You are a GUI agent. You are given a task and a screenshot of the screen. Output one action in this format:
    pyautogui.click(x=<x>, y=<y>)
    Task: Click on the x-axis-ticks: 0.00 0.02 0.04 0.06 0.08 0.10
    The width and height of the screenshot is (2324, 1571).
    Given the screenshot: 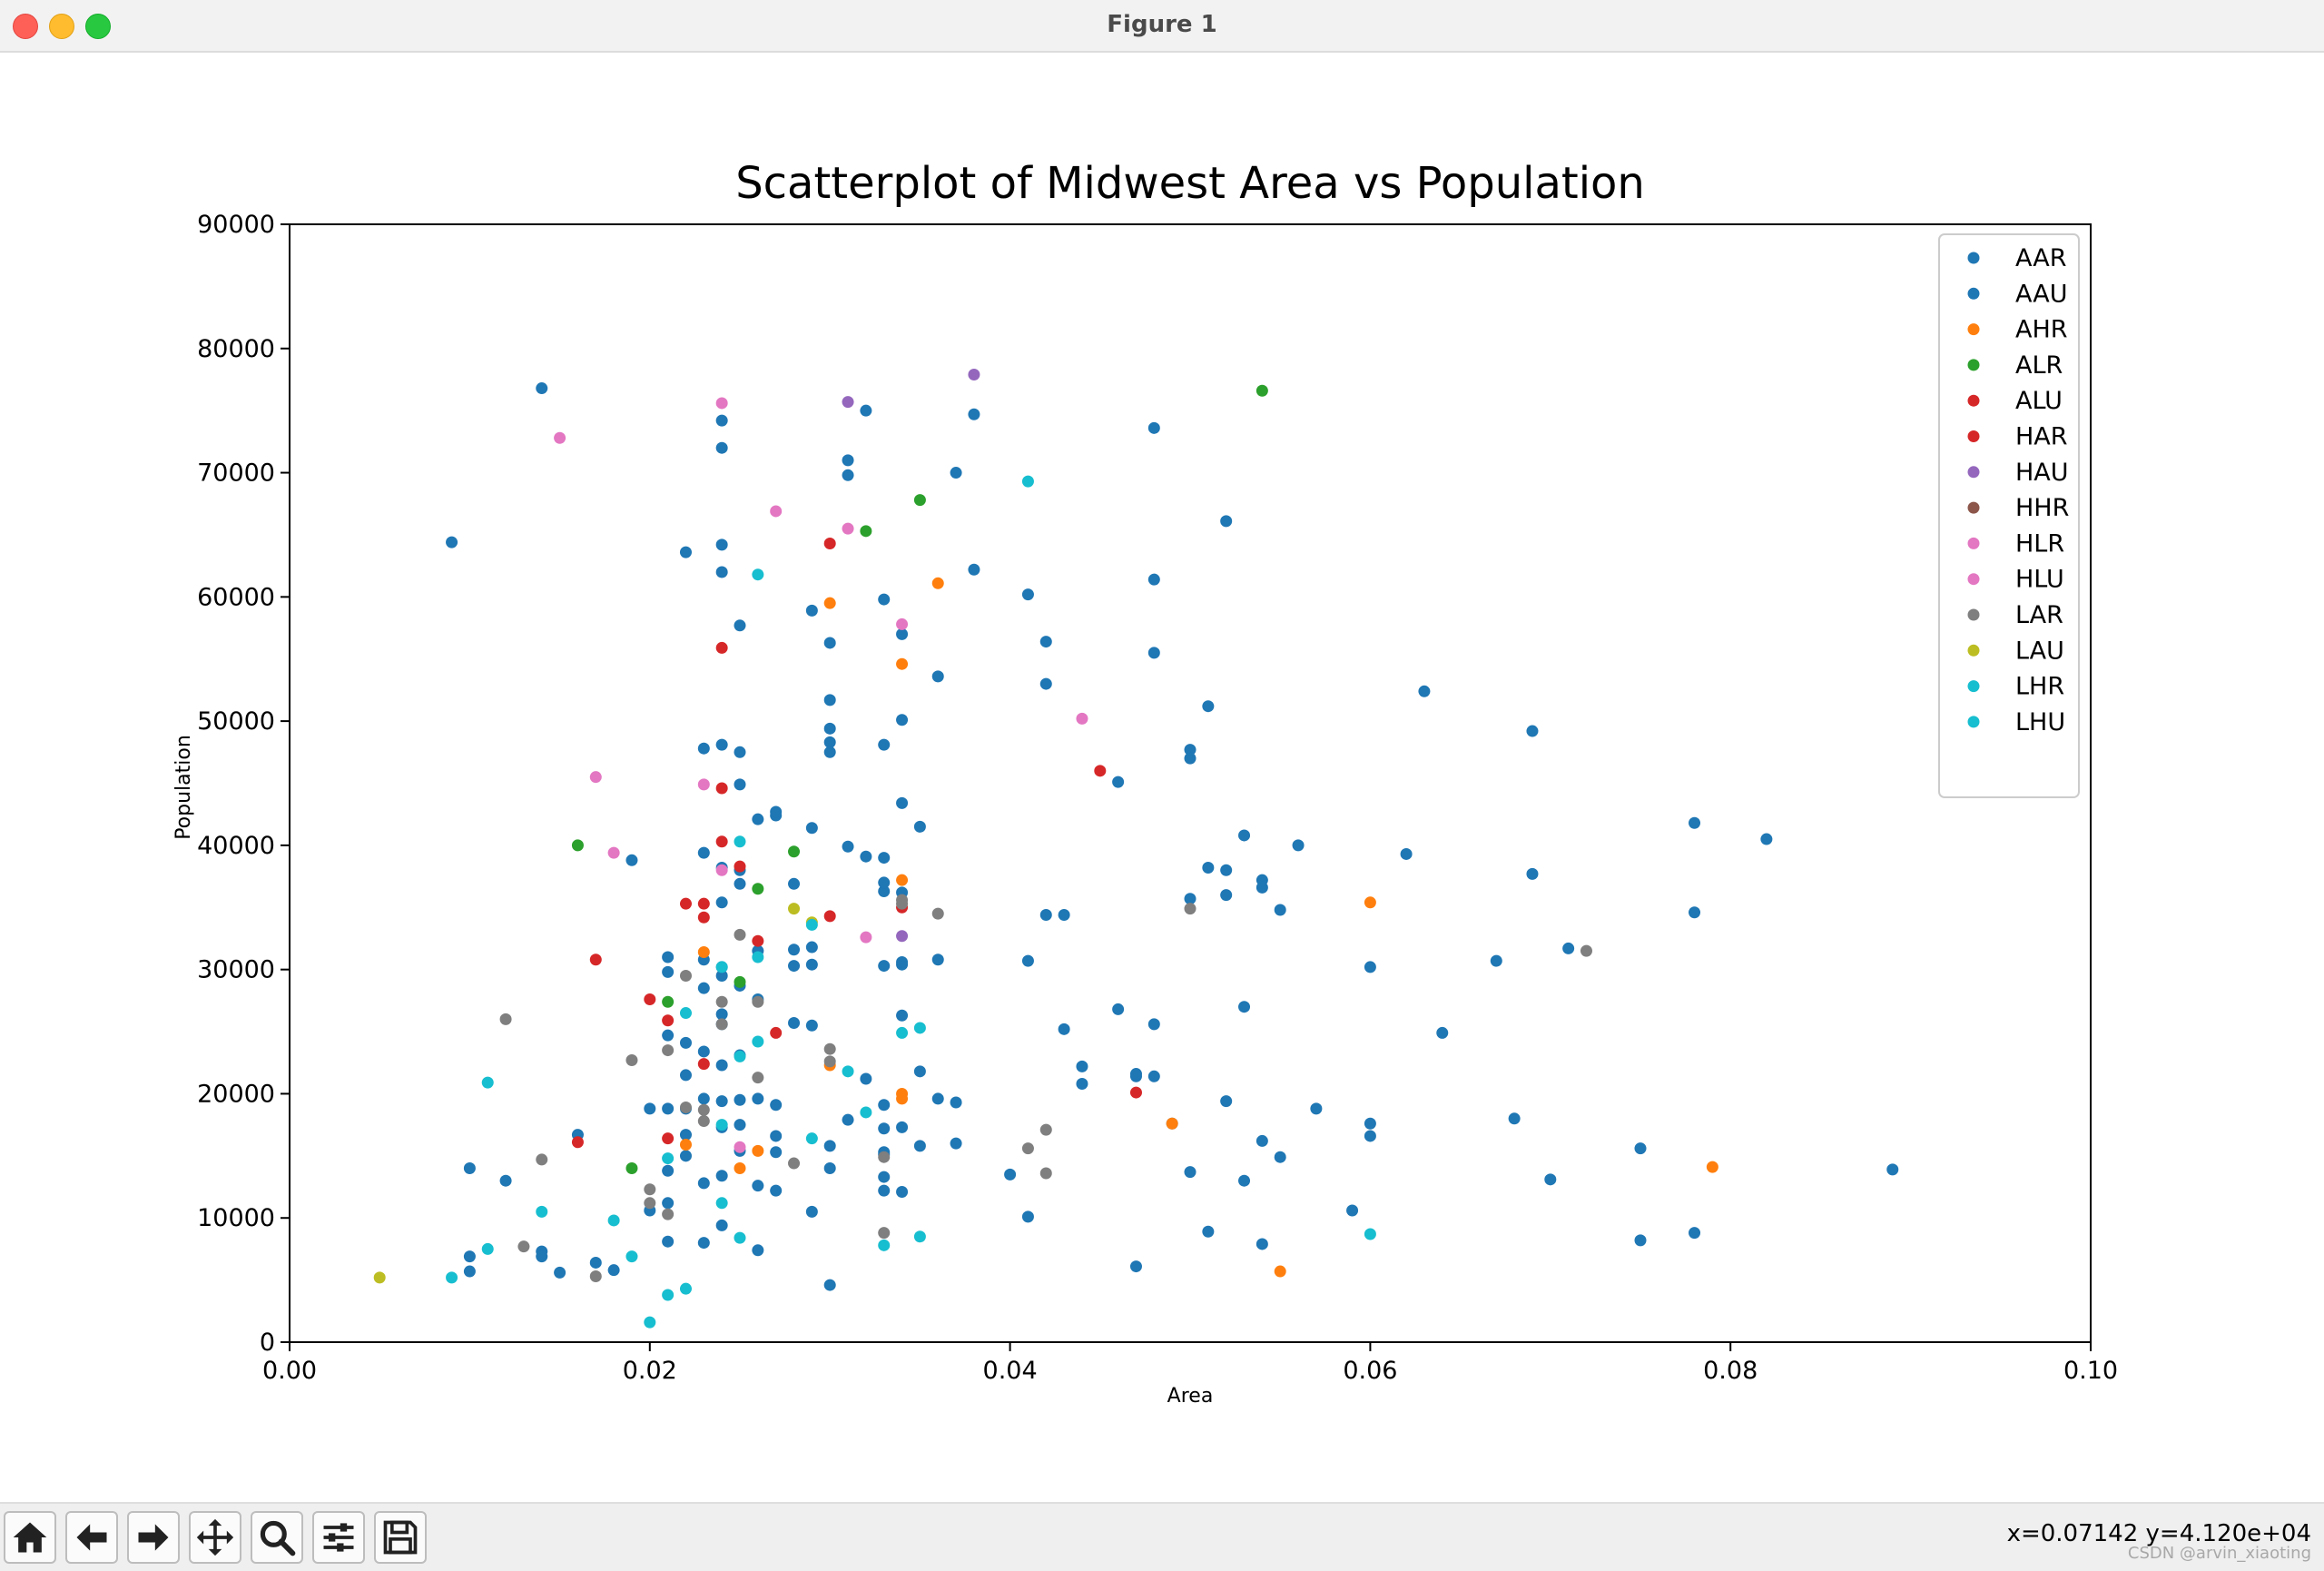 What is the action you would take?
    pyautogui.click(x=1190, y=1363)
    